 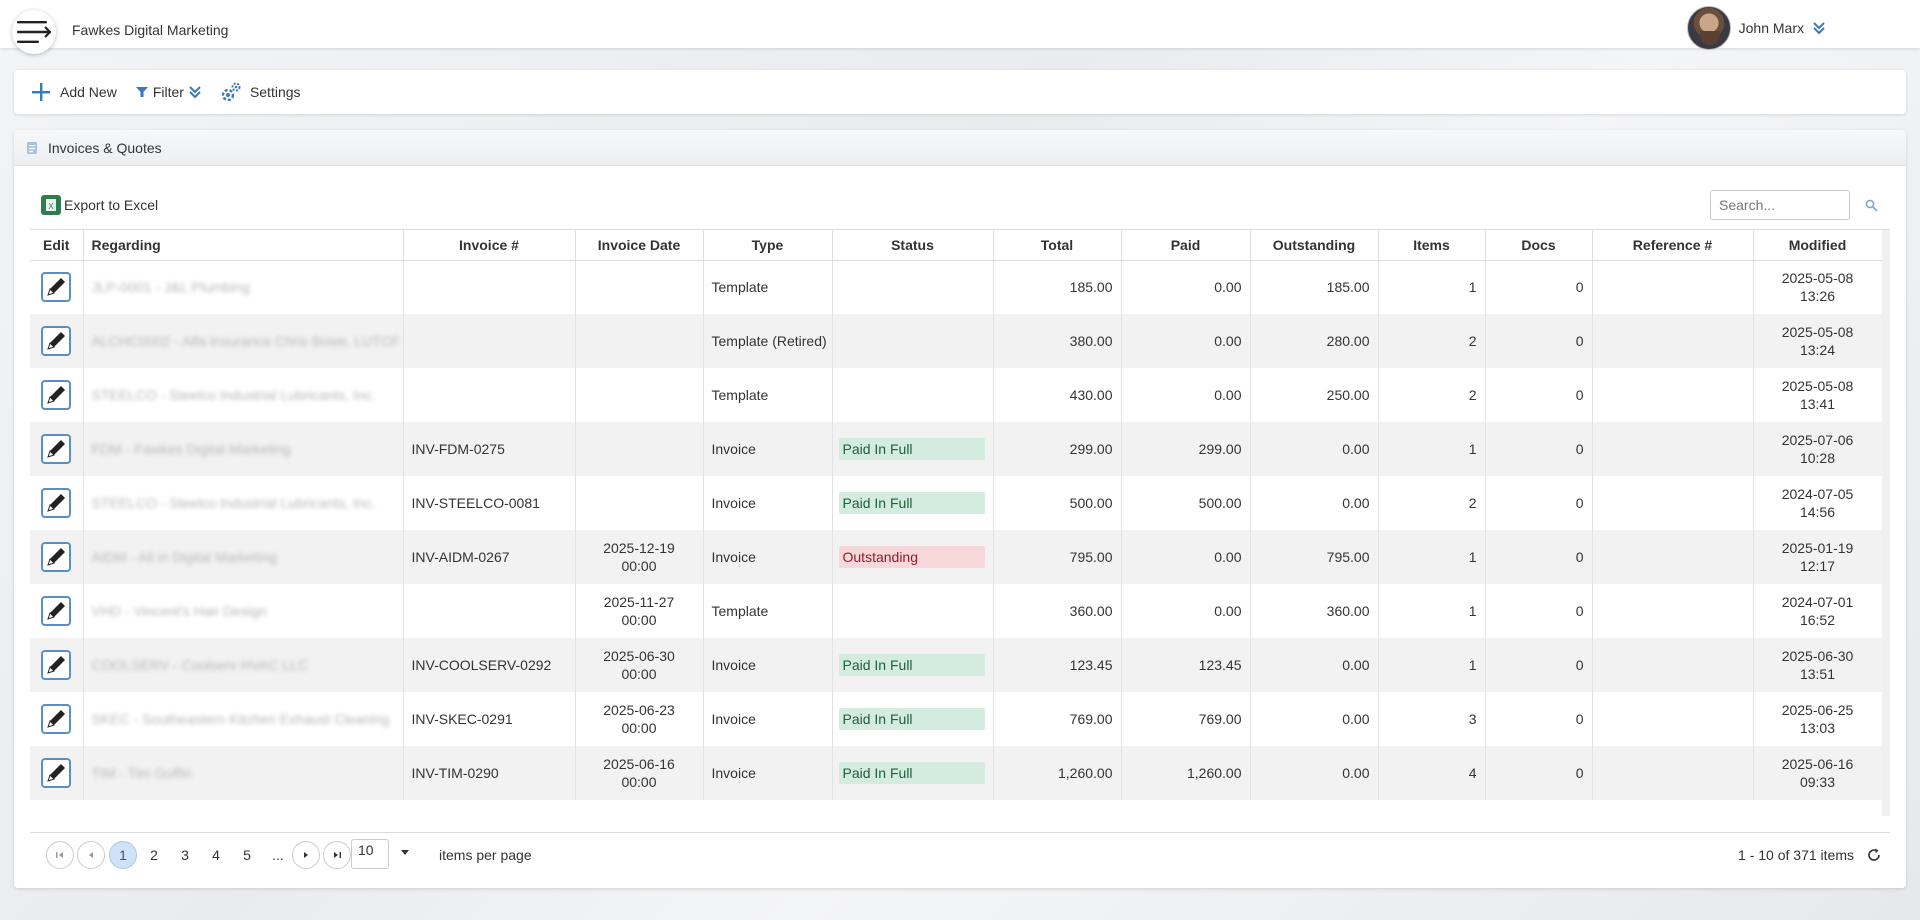 I want to click on column-header: Regarding, so click(x=243, y=245).